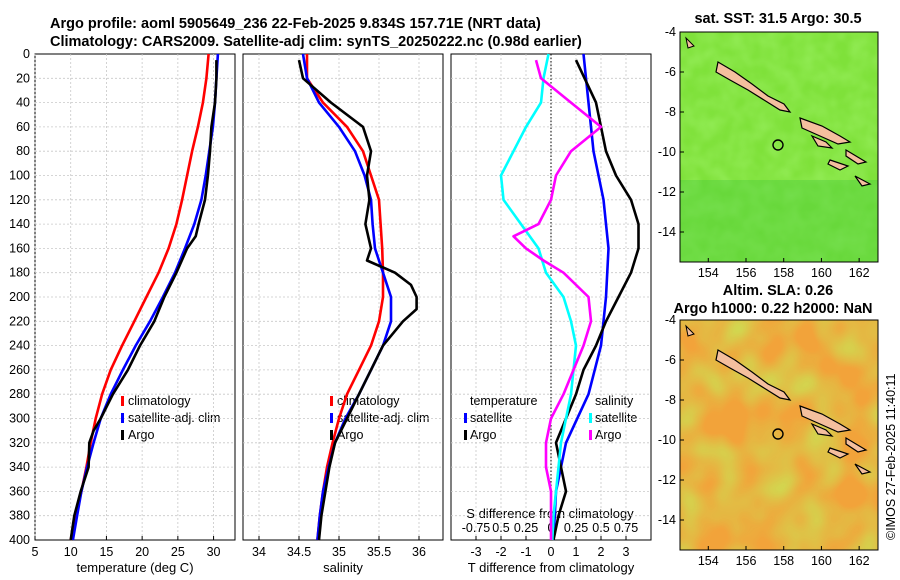 The width and height of the screenshot is (900, 580). What do you see at coordinates (142, 552) in the screenshot?
I see `x-tick-label: 20` at bounding box center [142, 552].